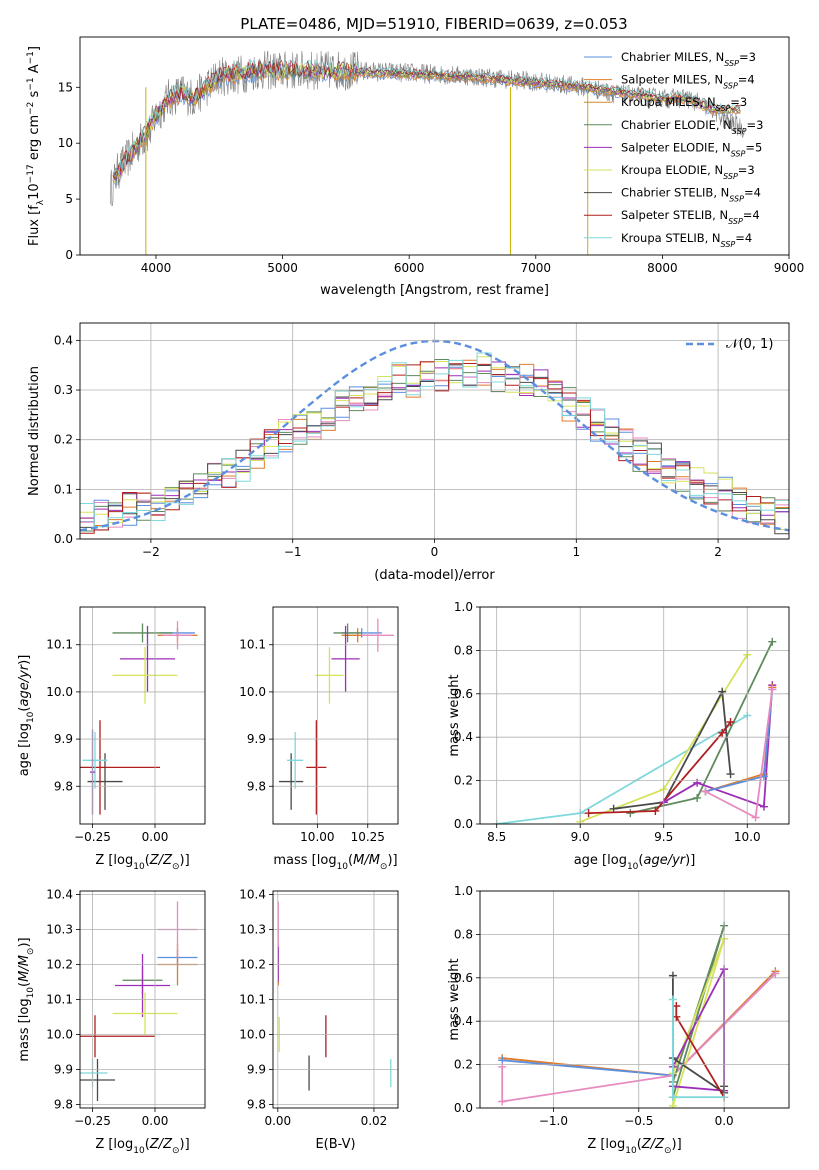 This screenshot has width=819, height=1170. What do you see at coordinates (155, 837) in the screenshot?
I see `x-tick-label: 0.00` at bounding box center [155, 837].